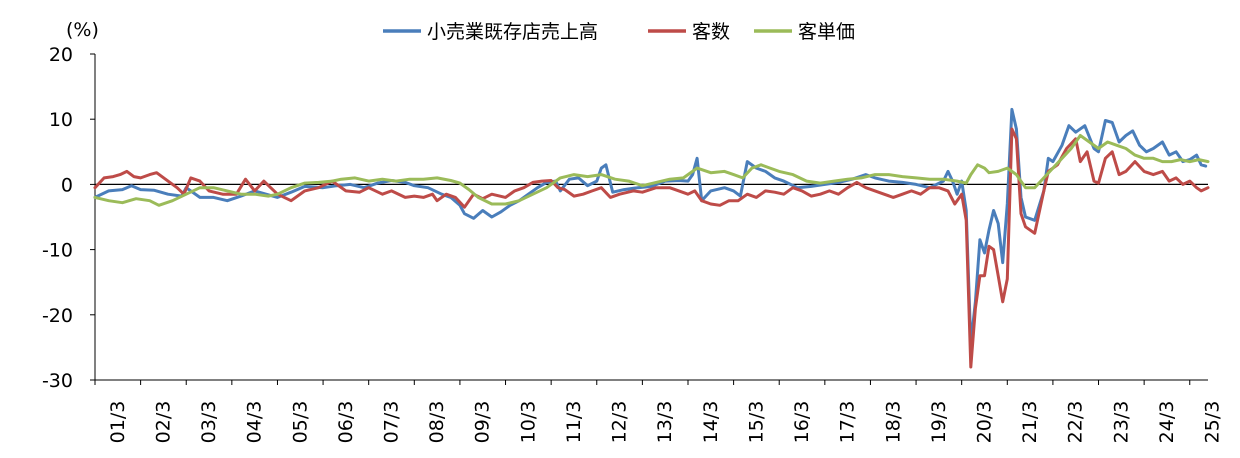 The width and height of the screenshot is (1240, 458). What do you see at coordinates (61, 120) in the screenshot?
I see `y-tick-label: 10` at bounding box center [61, 120].